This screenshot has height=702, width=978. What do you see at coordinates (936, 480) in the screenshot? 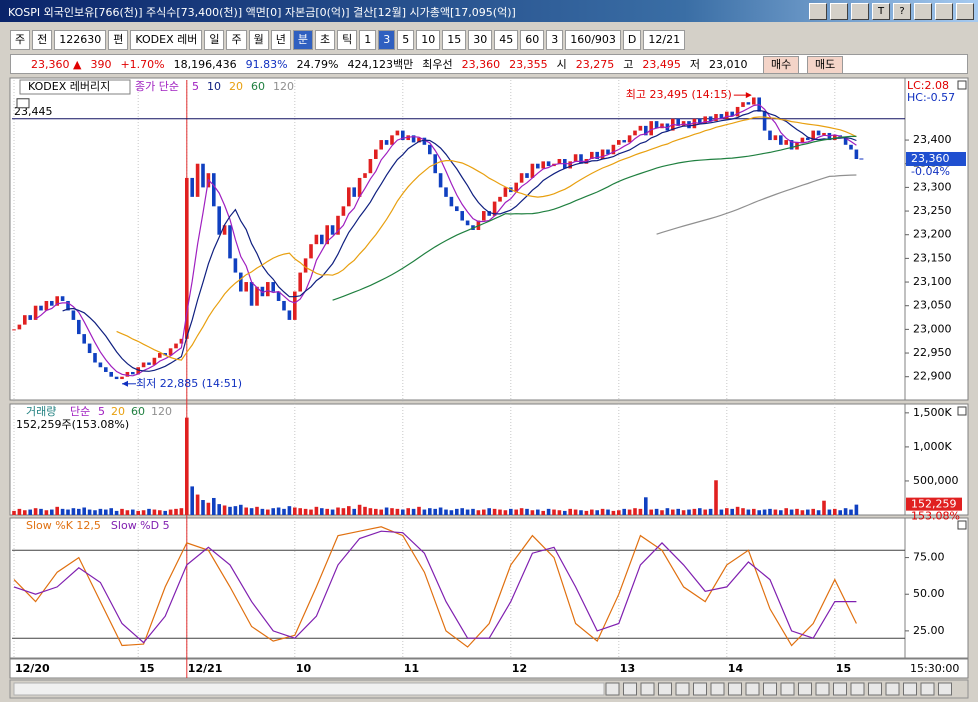
I see `y-tick-label: 500,000` at bounding box center [936, 480].